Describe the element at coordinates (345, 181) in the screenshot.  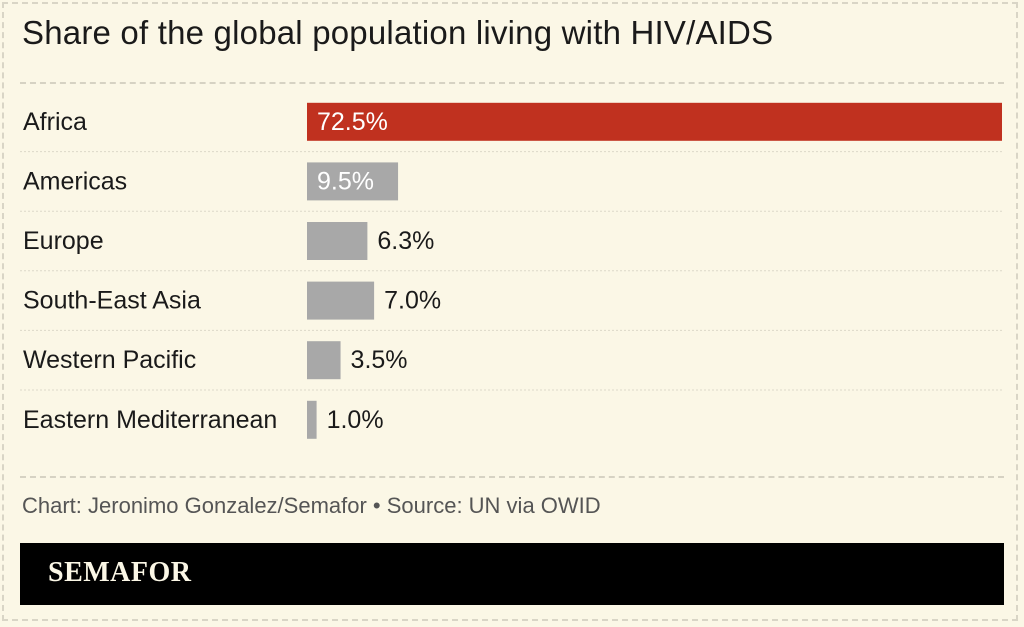
I see `value-label-americas: 9.5%` at that location.